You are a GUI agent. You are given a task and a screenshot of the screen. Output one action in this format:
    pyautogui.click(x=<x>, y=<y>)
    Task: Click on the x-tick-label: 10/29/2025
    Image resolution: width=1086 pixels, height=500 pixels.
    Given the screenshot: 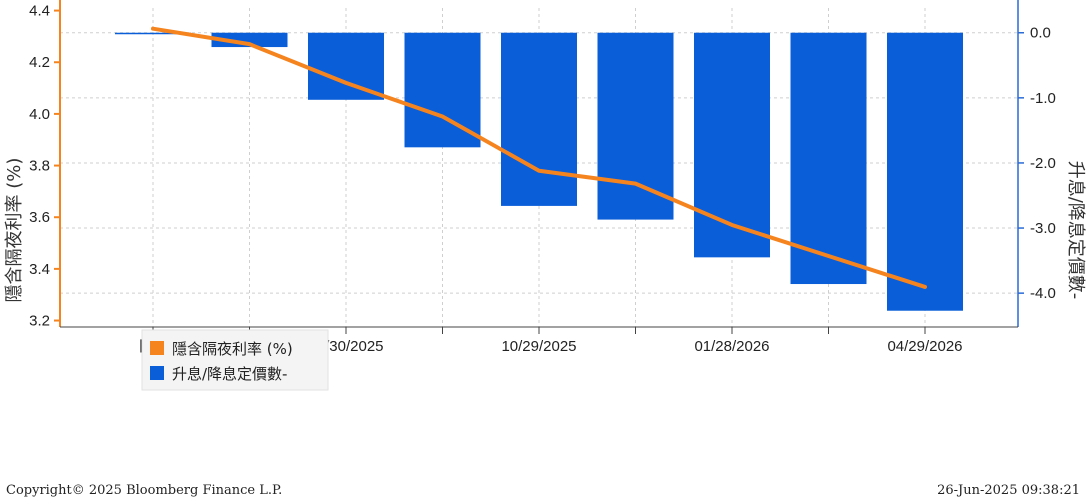 What is the action you would take?
    pyautogui.click(x=538, y=346)
    